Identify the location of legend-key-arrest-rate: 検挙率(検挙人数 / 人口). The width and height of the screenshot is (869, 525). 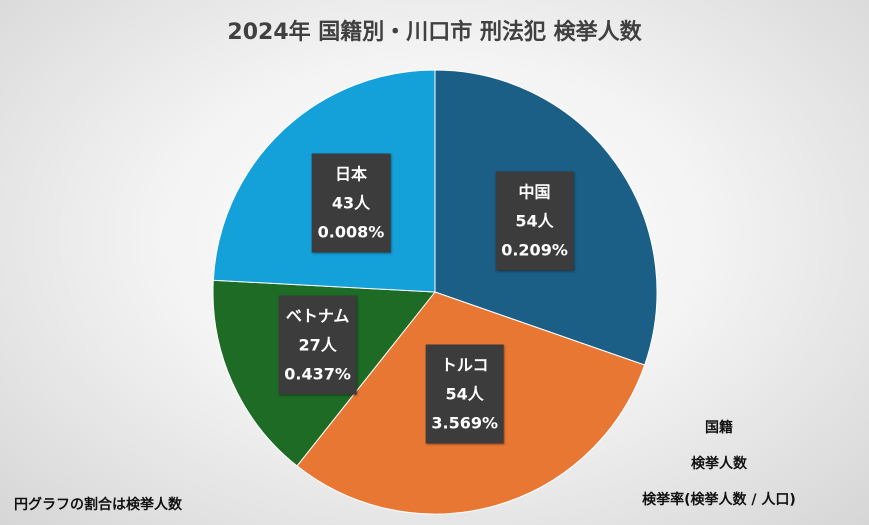
(719, 500).